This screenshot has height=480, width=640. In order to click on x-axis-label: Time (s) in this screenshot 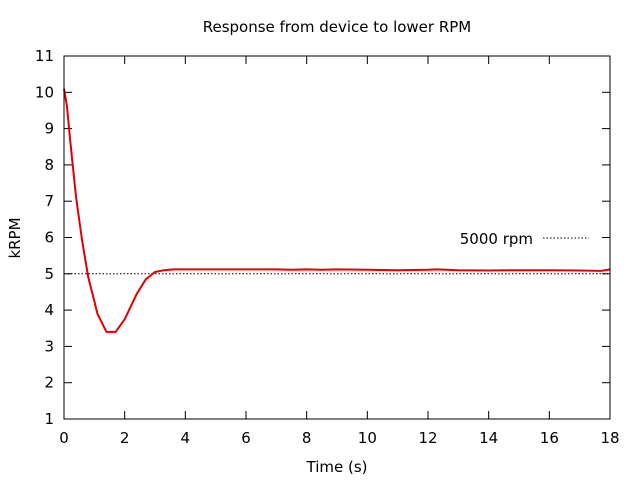, I will do `click(337, 467)`.